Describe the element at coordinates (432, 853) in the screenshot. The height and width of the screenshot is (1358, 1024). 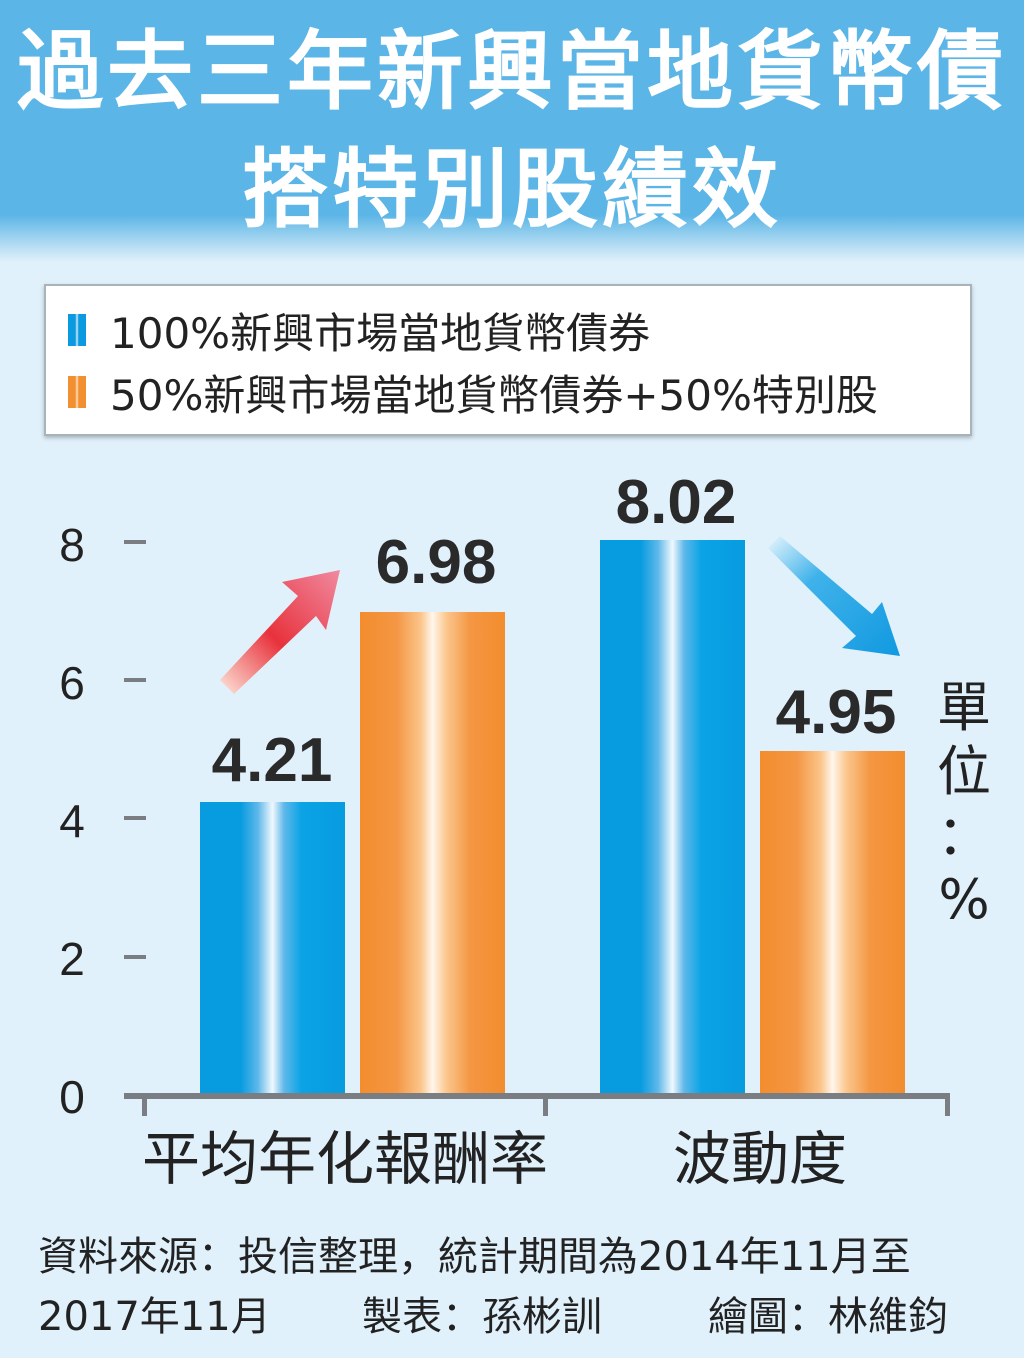
I see `bar-return-mixed` at that location.